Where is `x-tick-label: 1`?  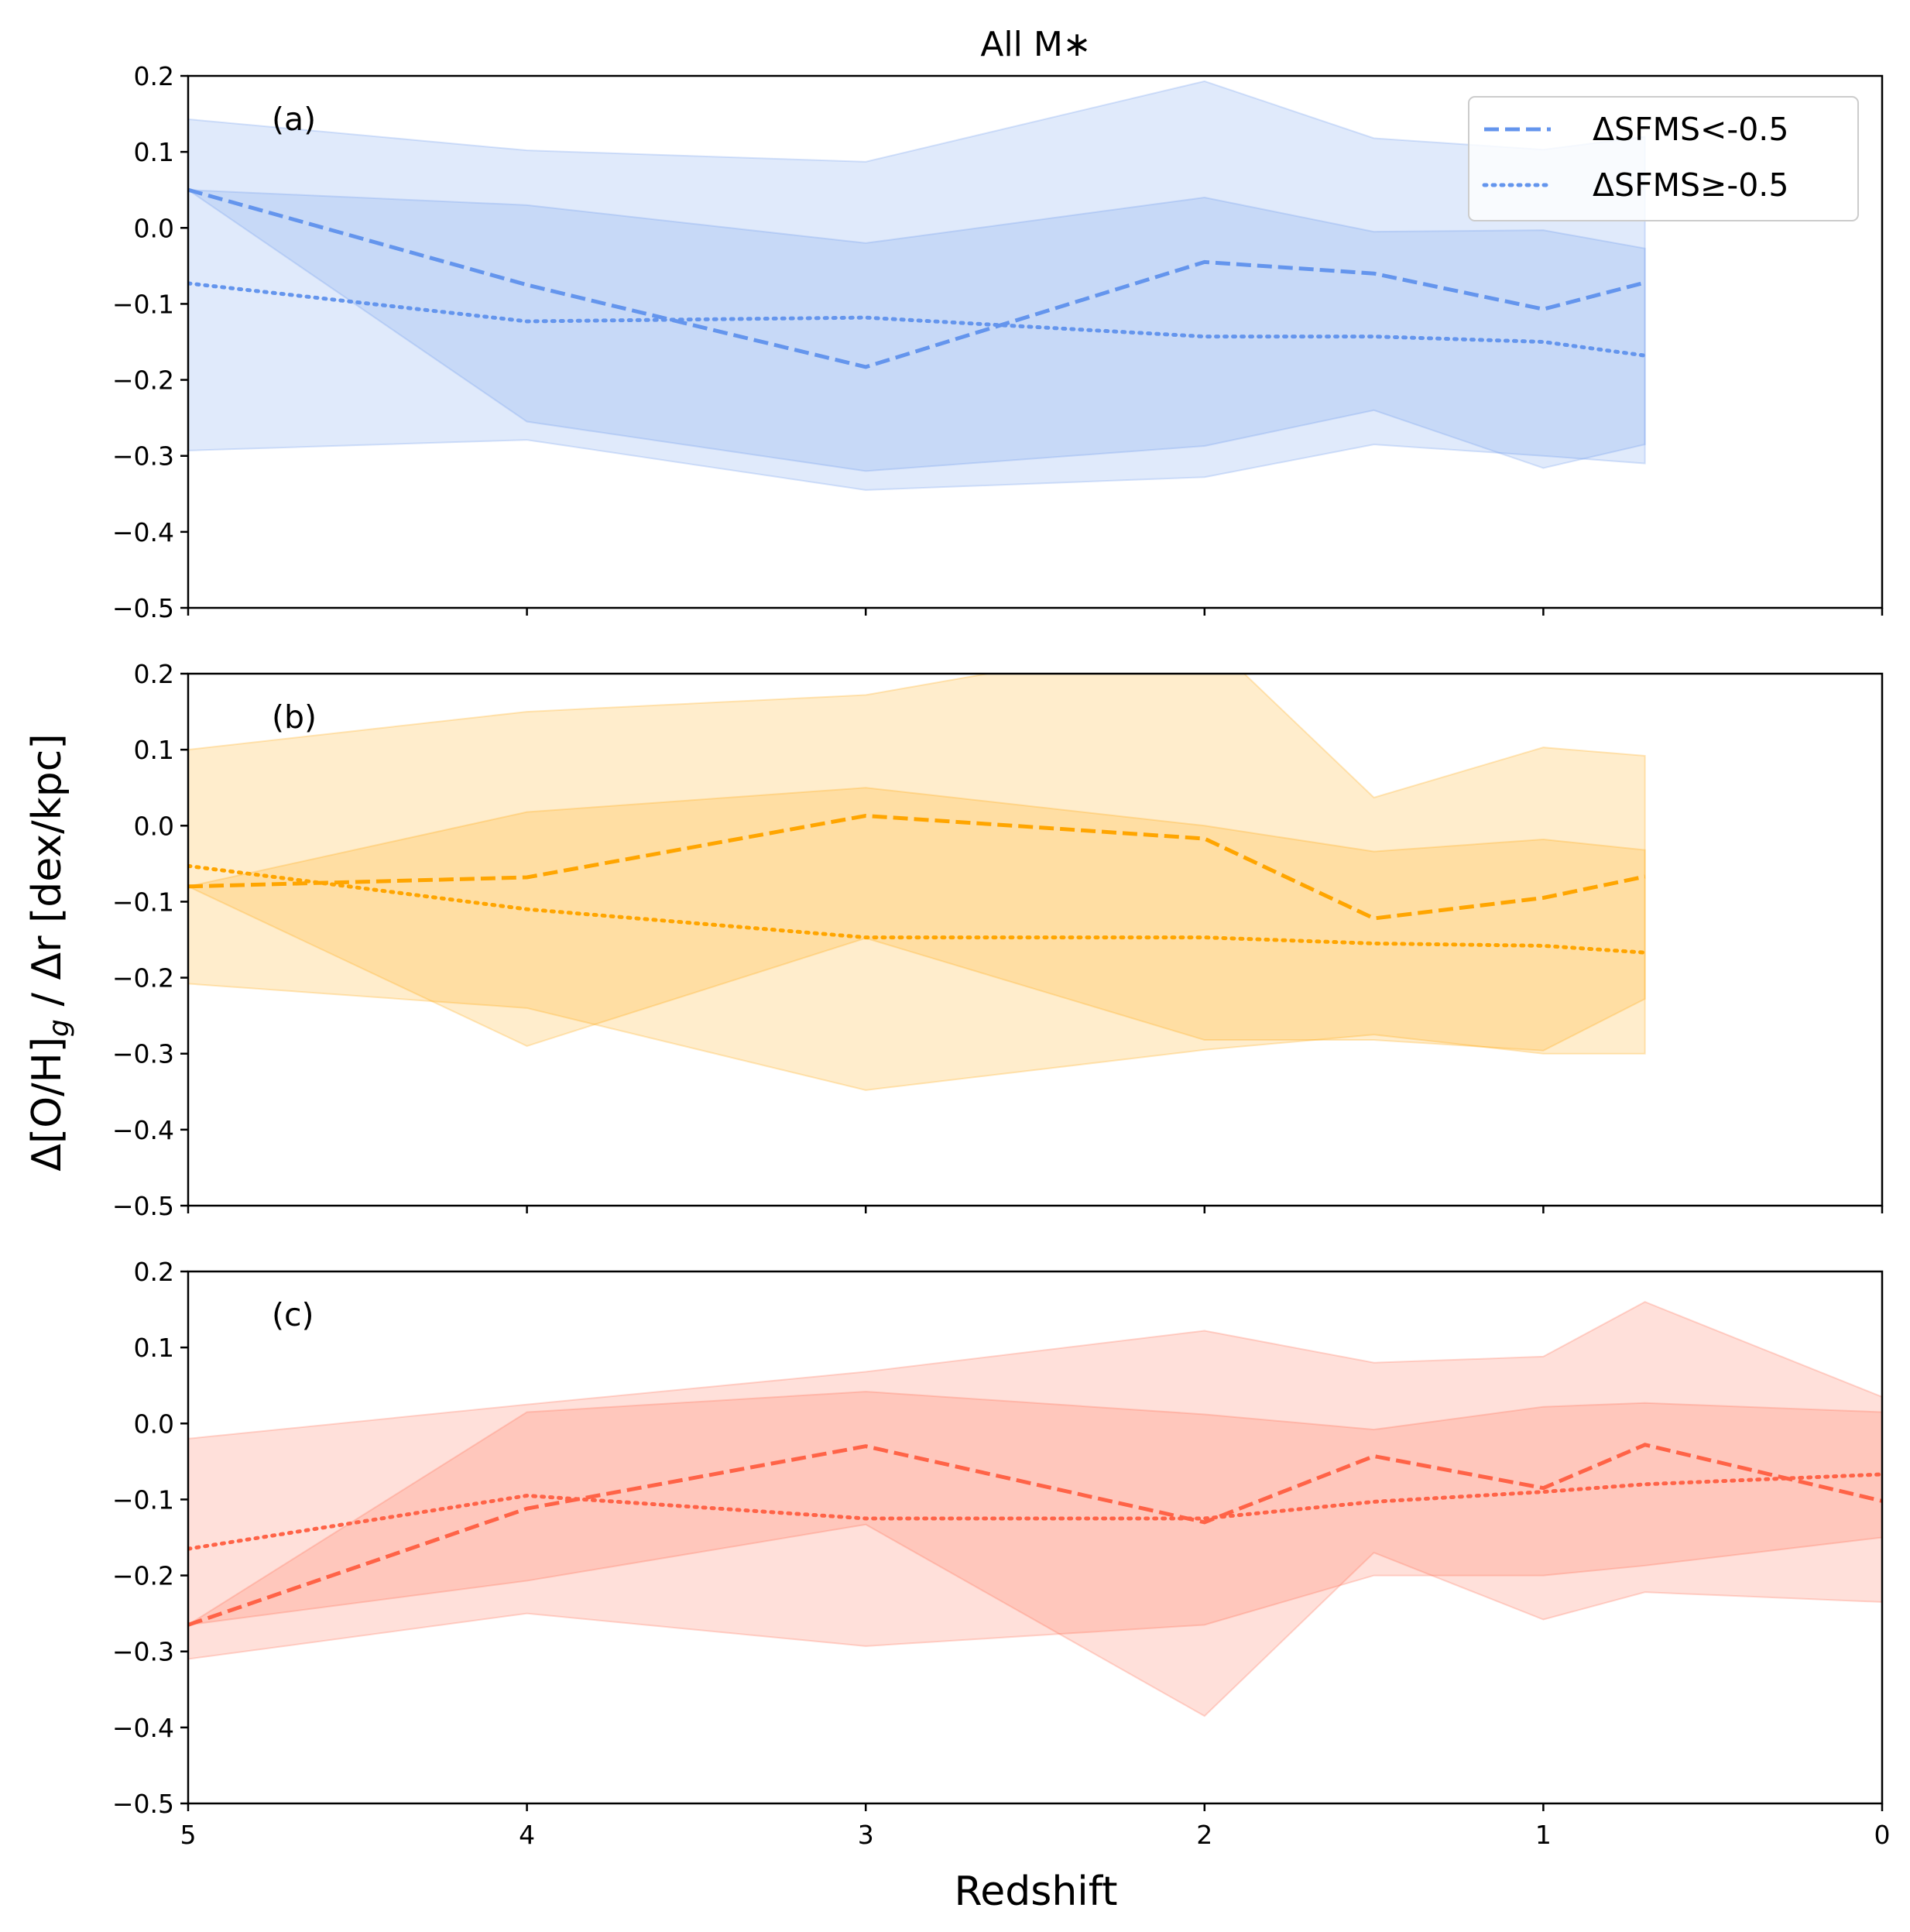 x-tick-label: 1 is located at coordinates (1544, 1835).